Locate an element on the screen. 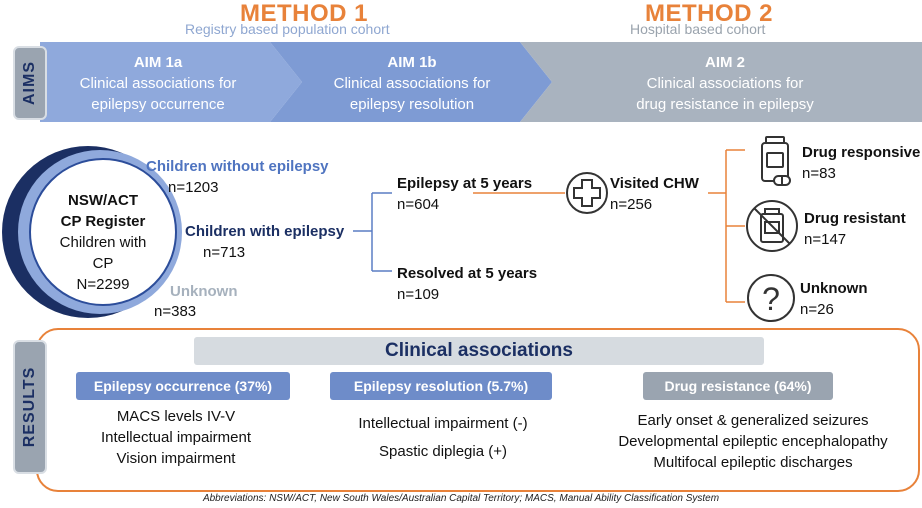  unknown-n: n=383 is located at coordinates (175, 311).